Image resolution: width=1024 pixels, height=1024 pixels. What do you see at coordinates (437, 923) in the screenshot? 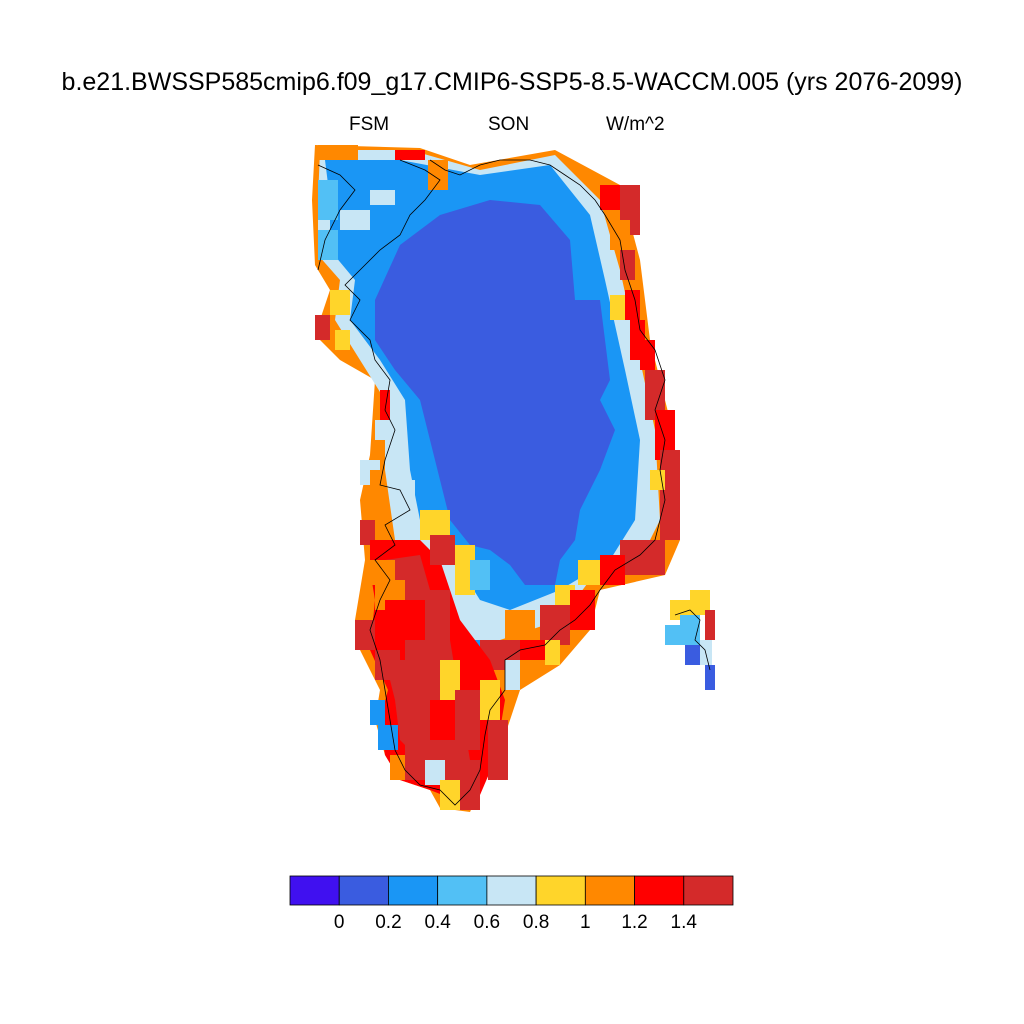
I see `colorbar-tick-label: 0.4` at bounding box center [437, 923].